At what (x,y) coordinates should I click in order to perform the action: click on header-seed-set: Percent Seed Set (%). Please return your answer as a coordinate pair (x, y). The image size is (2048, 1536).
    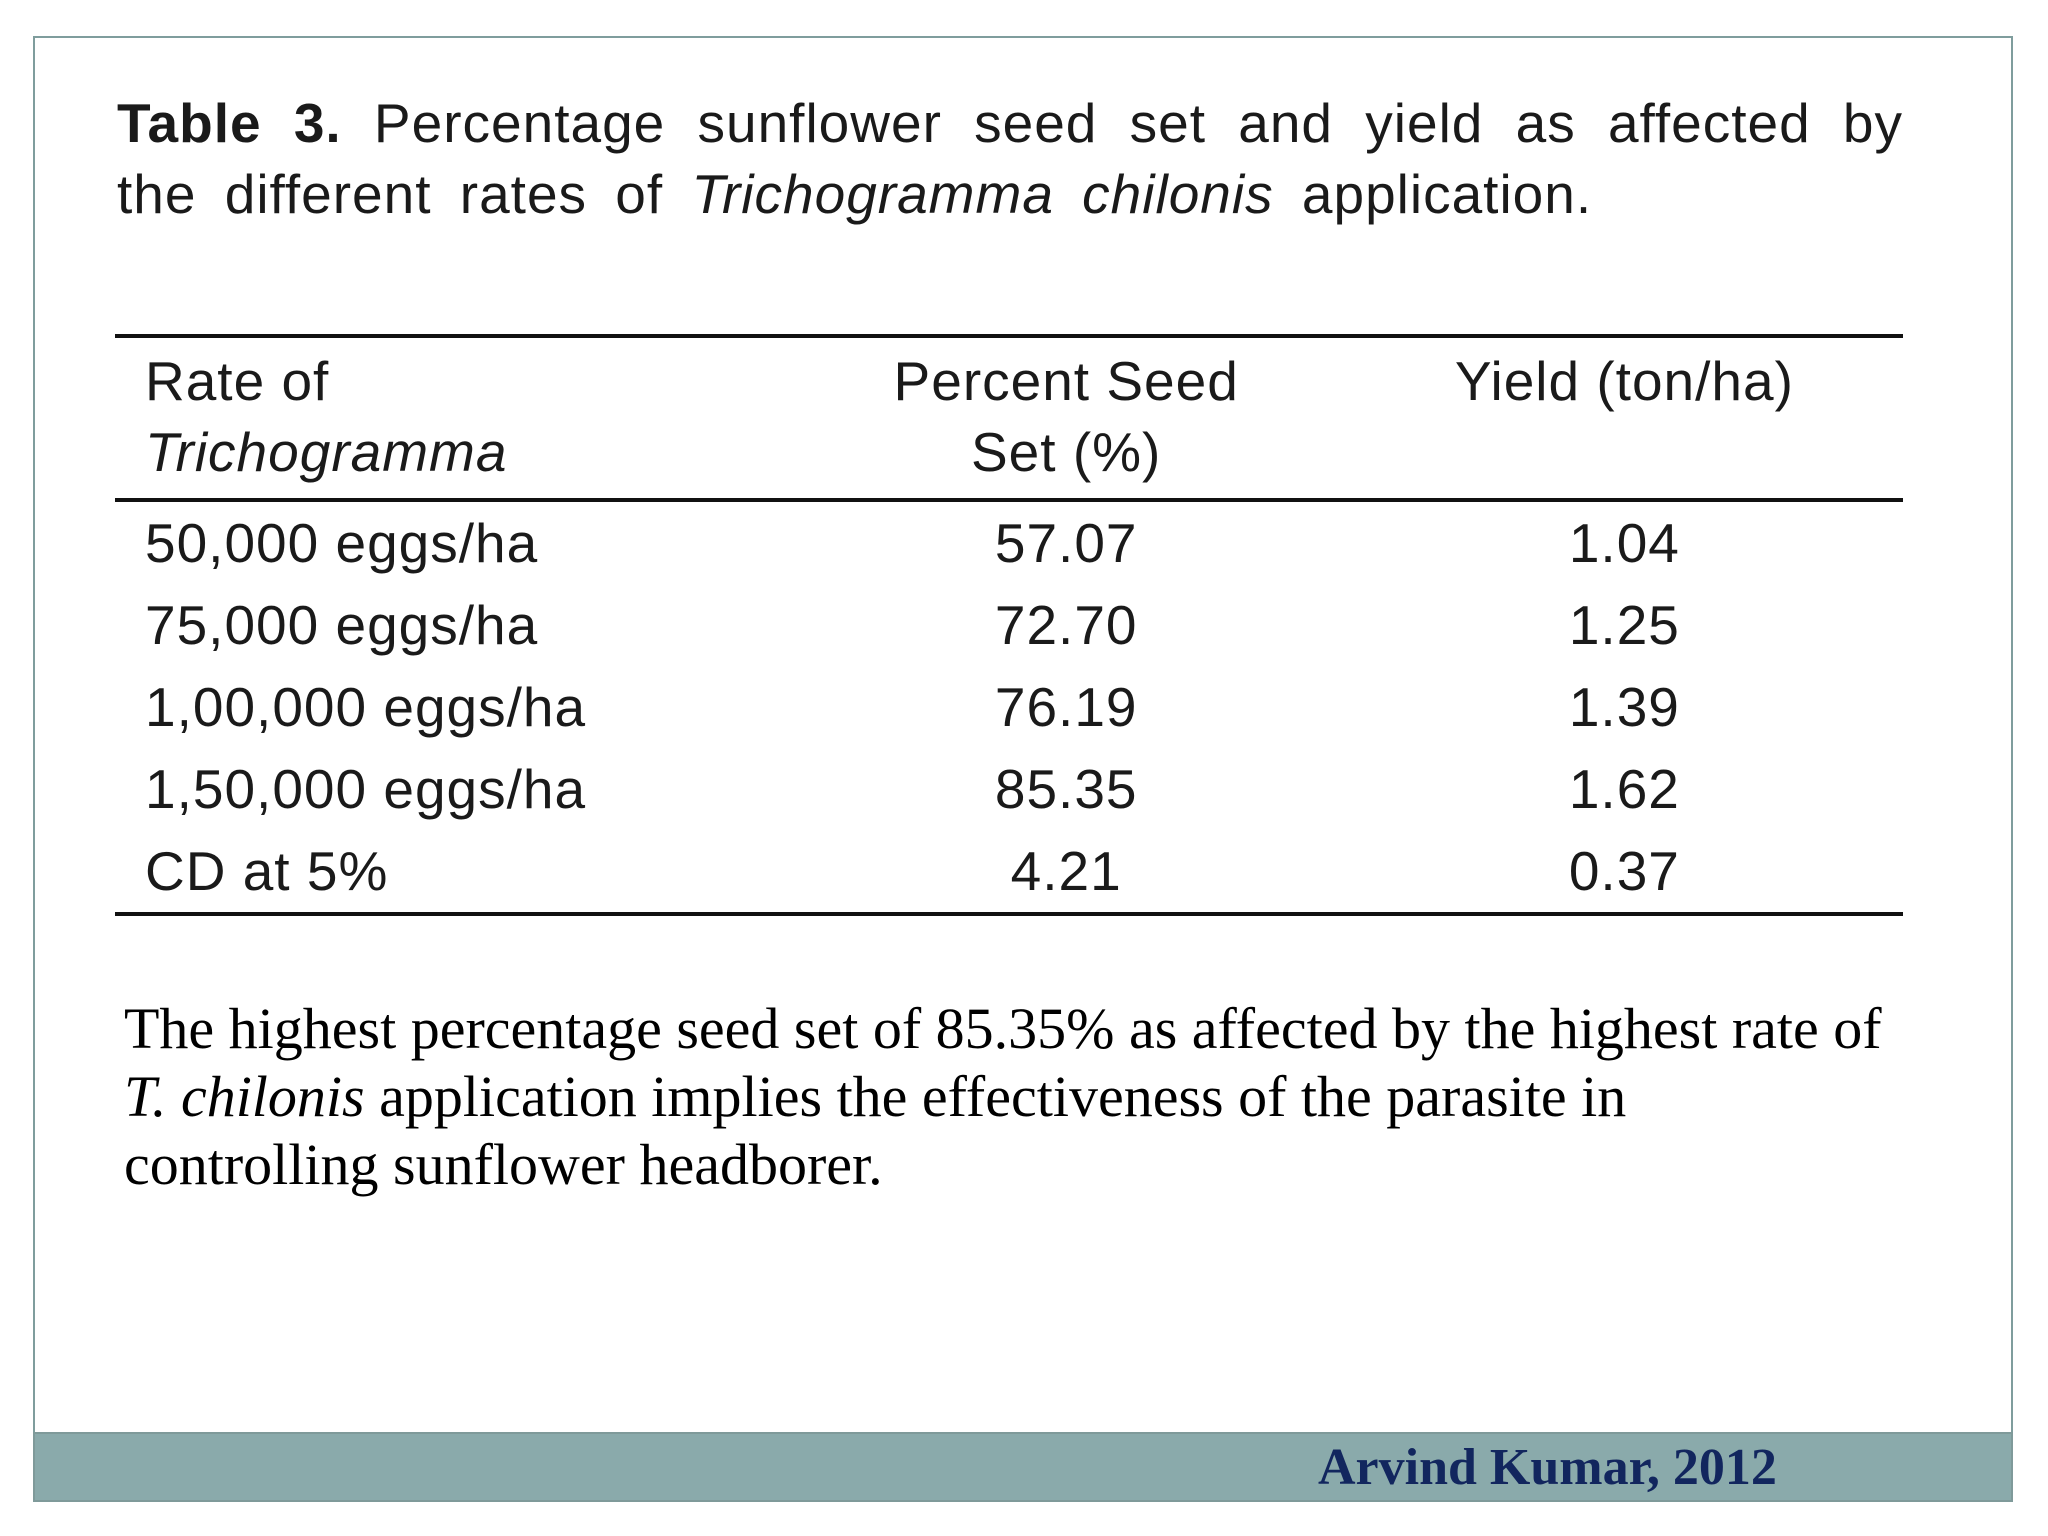
    Looking at the image, I should click on (1066, 416).